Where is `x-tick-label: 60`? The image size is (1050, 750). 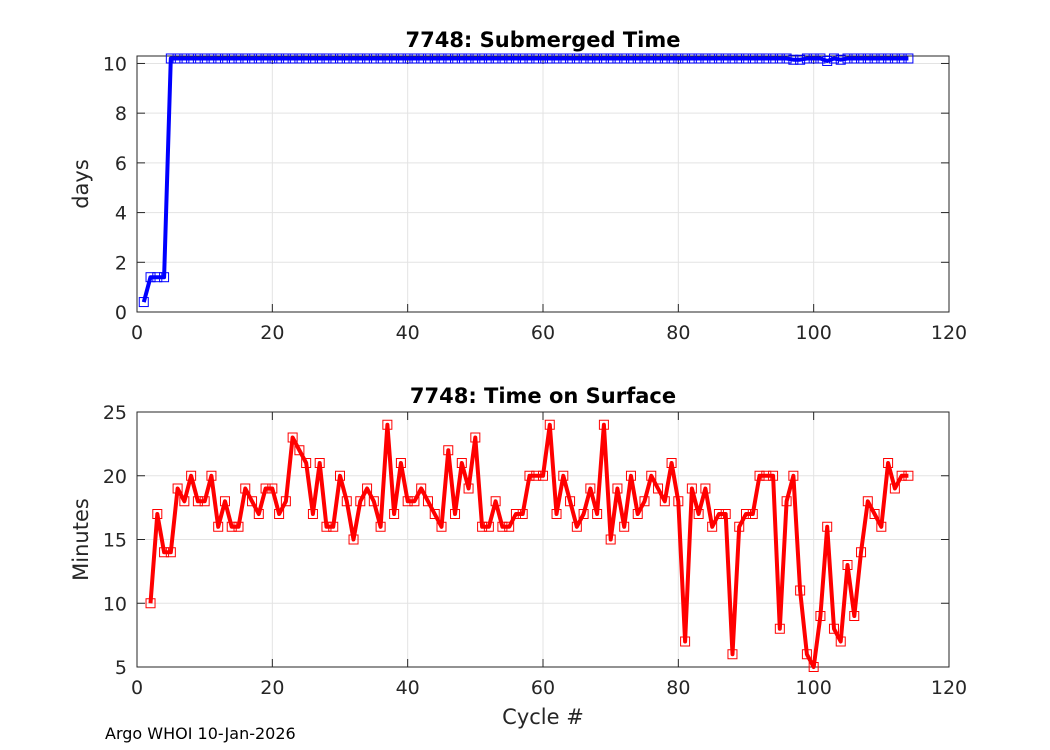
x-tick-label: 60 is located at coordinates (543, 333).